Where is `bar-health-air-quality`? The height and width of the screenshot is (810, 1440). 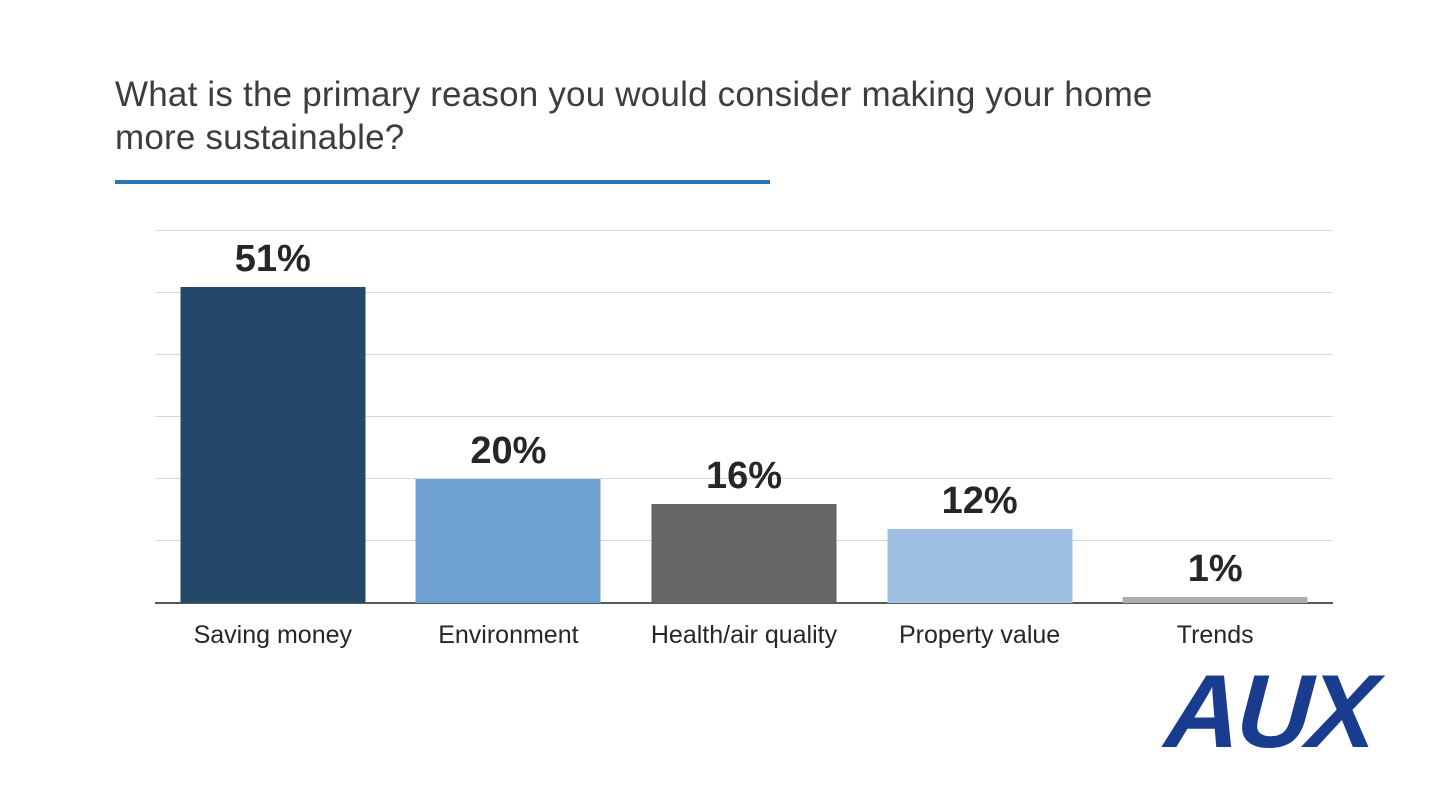 bar-health-air-quality is located at coordinates (744, 553).